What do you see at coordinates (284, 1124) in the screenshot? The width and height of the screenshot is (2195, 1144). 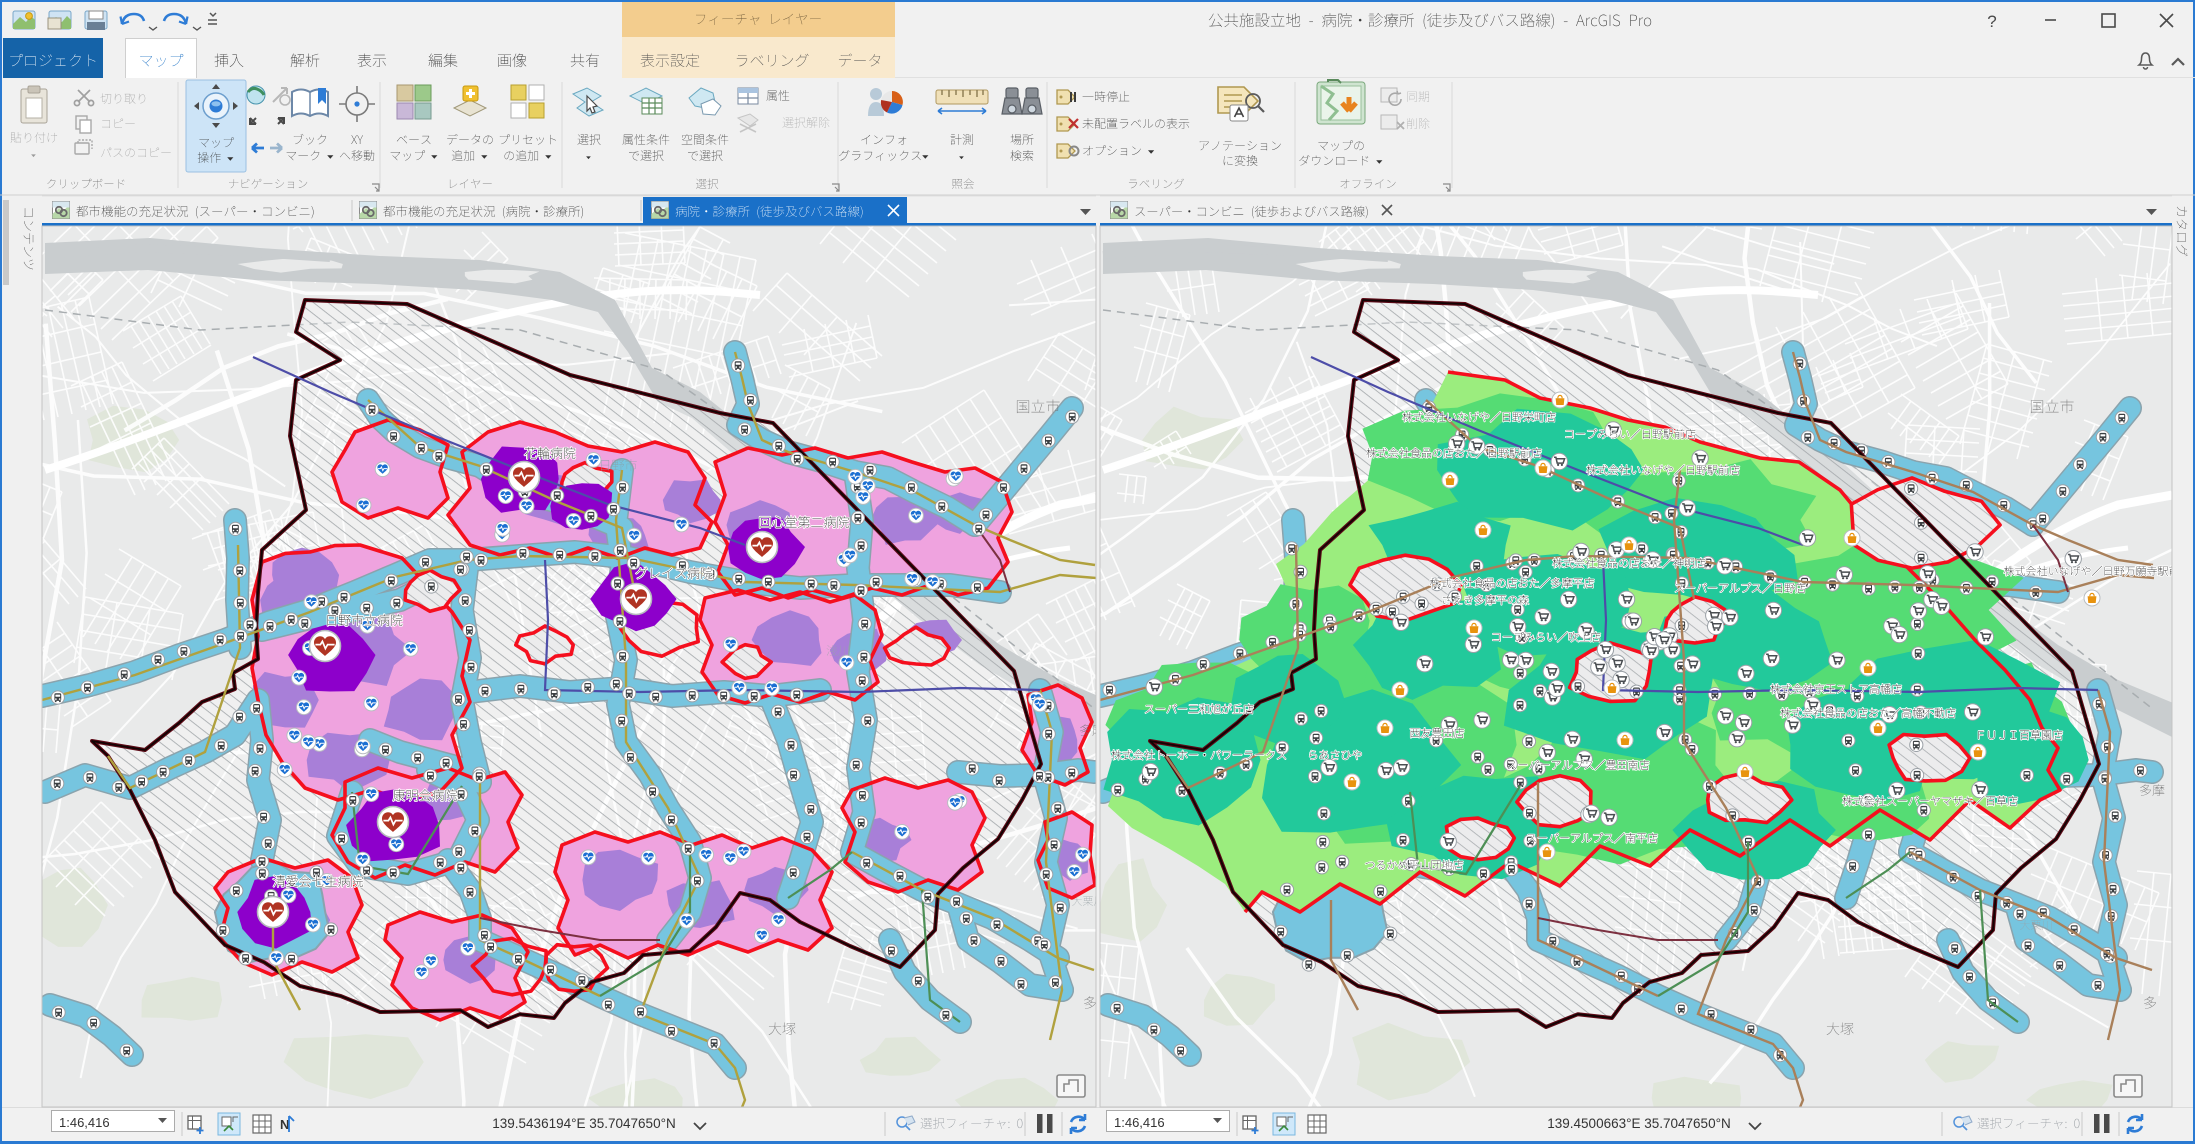 I see `svg-text: N` at bounding box center [284, 1124].